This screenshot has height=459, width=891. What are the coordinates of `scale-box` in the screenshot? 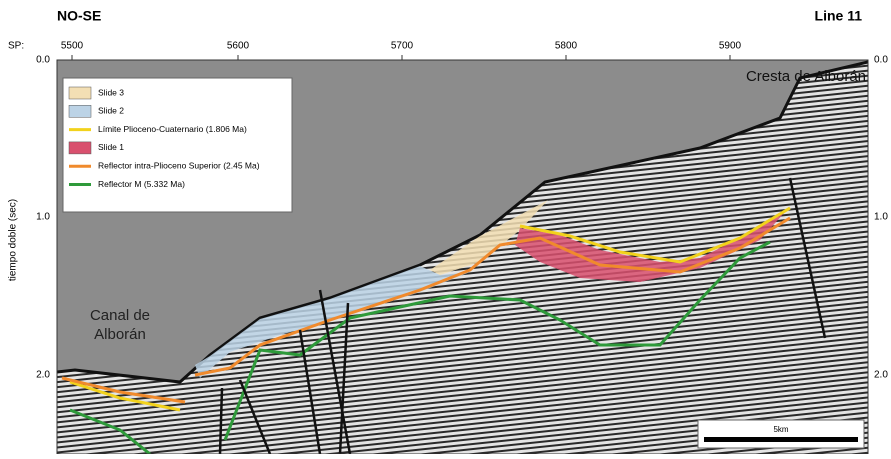 It's located at (781, 434).